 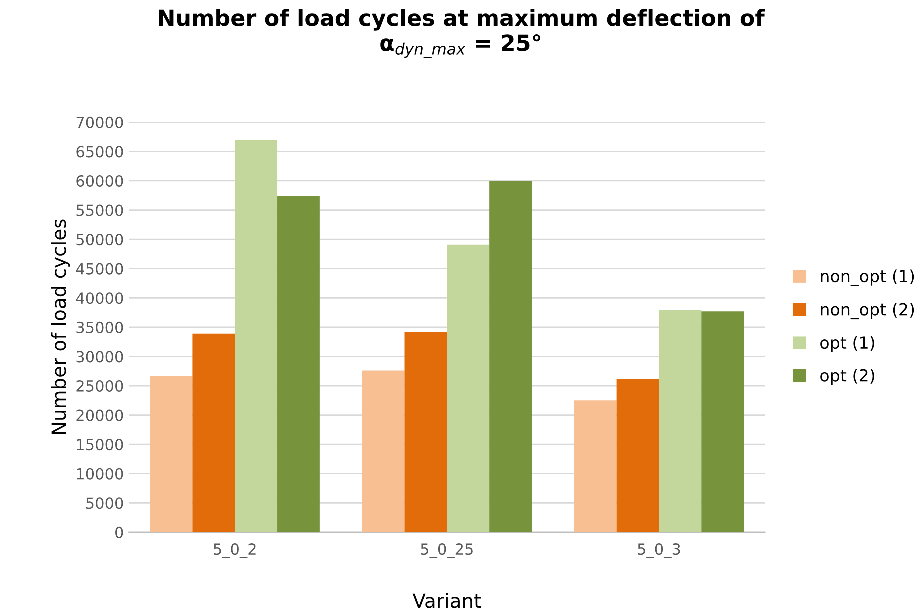 What do you see at coordinates (105, 504) in the screenshot?
I see `y-tick-label: 5000` at bounding box center [105, 504].